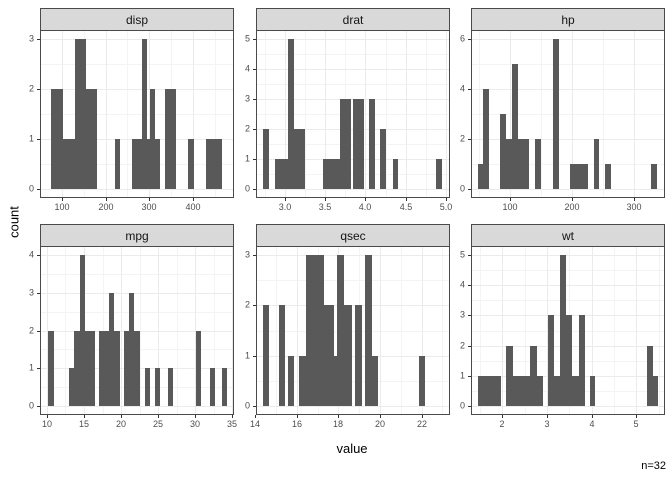 Image resolution: width=672 pixels, height=480 pixels. I want to click on facet-strip-mpg: mpg, so click(137, 235).